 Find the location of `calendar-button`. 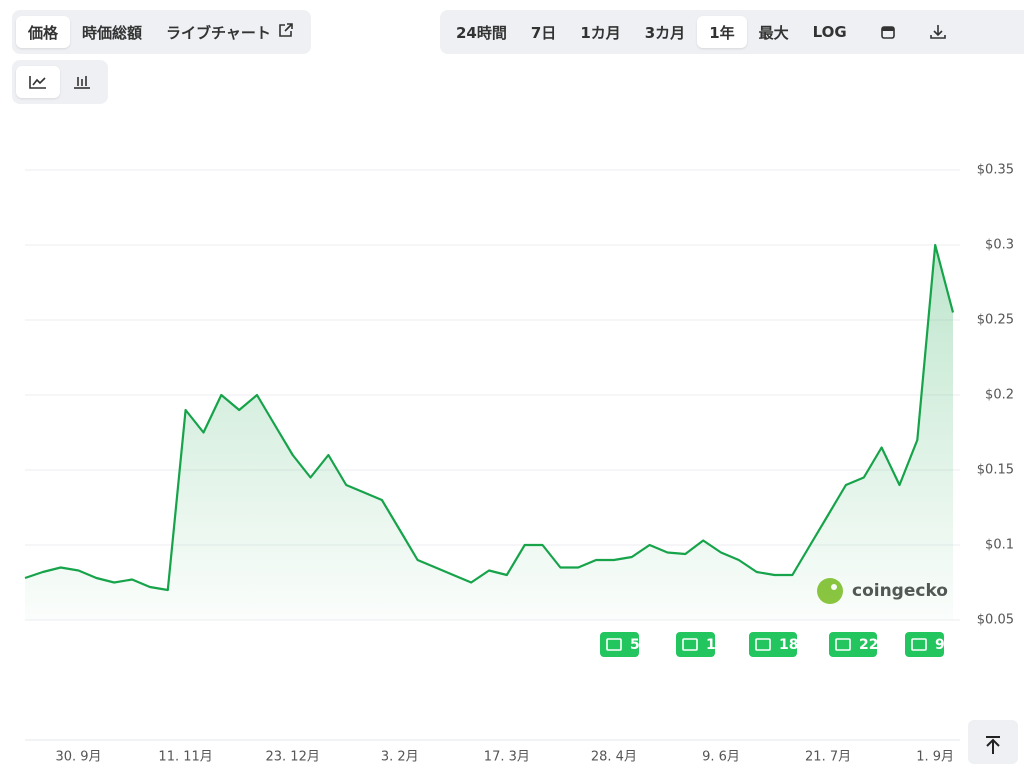

calendar-button is located at coordinates (888, 32).